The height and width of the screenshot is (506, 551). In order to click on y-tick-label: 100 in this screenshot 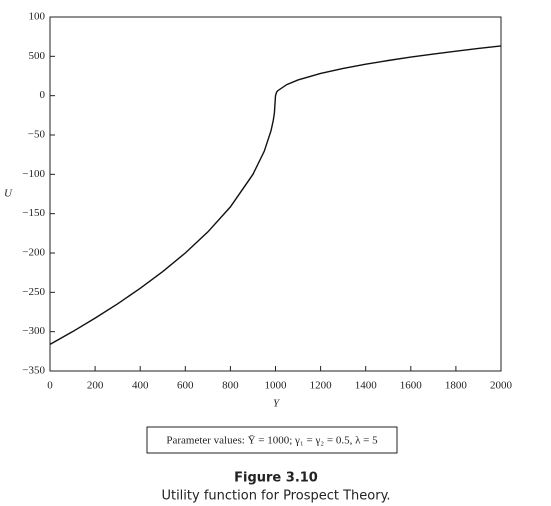, I will do `click(37, 17)`.